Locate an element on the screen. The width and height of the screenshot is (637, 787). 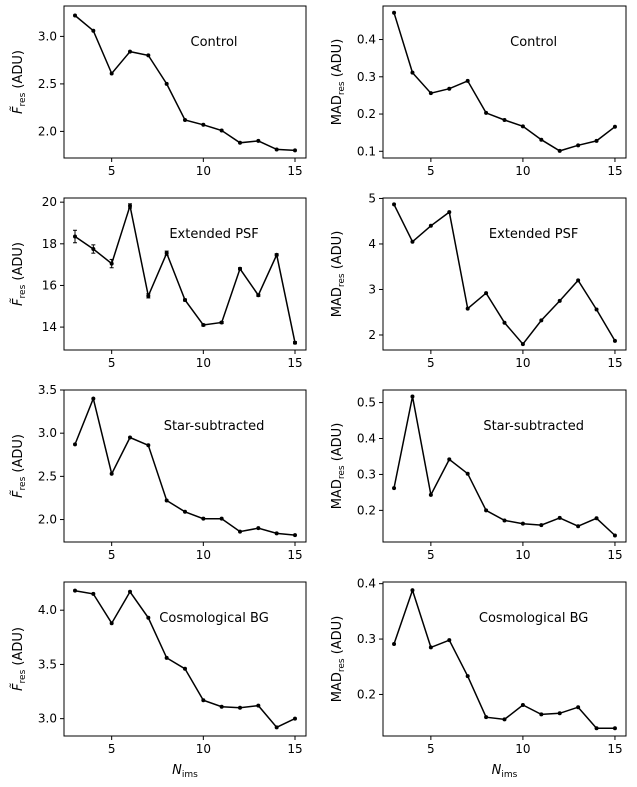
panel-left-1: 5 10 15 2.0 2.5 3.0 F̃res (ADU) Control is located at coordinates (159, 91).